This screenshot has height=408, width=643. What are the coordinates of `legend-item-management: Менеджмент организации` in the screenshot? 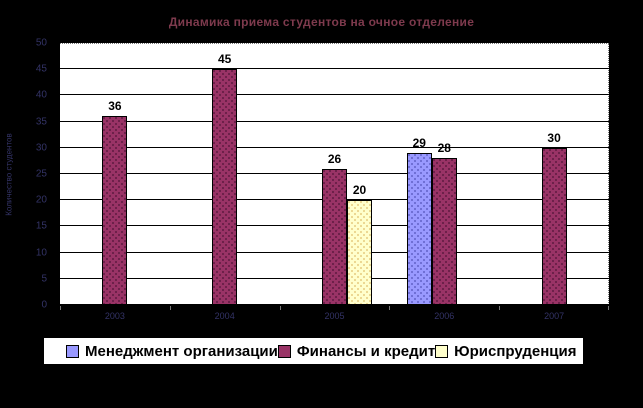 It's located at (172, 351).